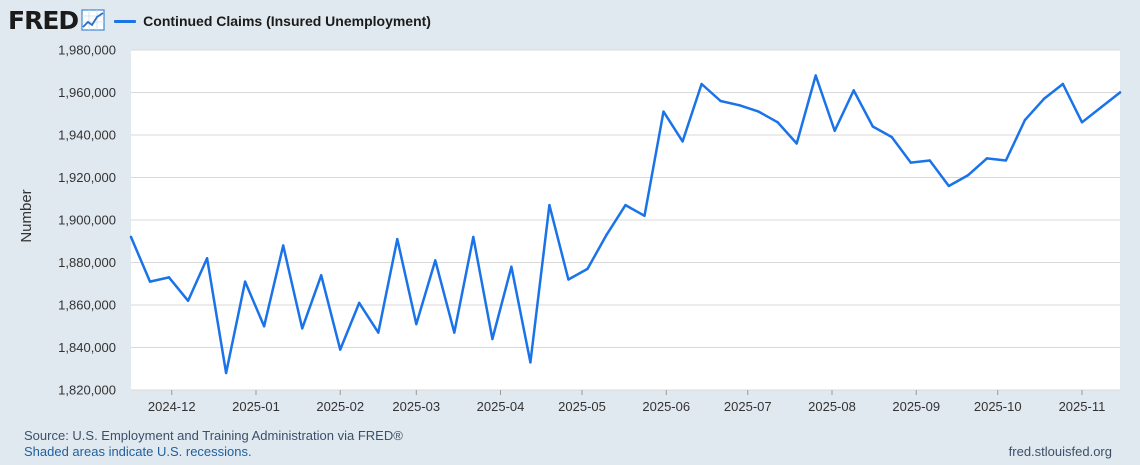 Image resolution: width=1140 pixels, height=465 pixels. I want to click on x-tick-label: 2025-01, so click(256, 406).